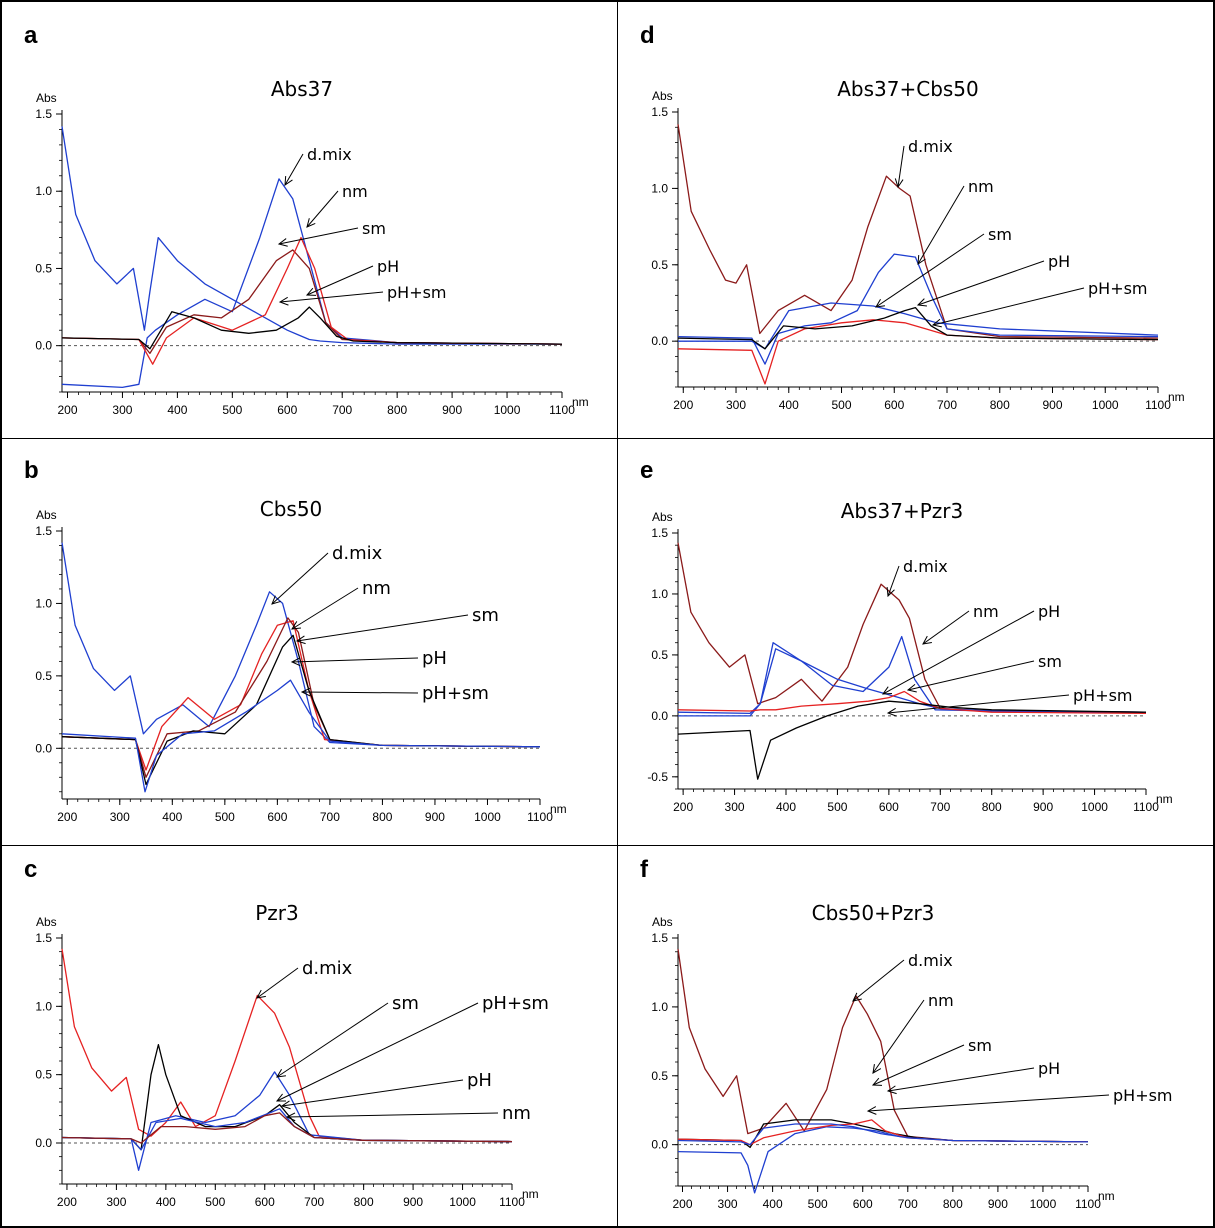 The image size is (1215, 1228). I want to click on panel-title: Abs37+Pzr3, so click(902, 511).